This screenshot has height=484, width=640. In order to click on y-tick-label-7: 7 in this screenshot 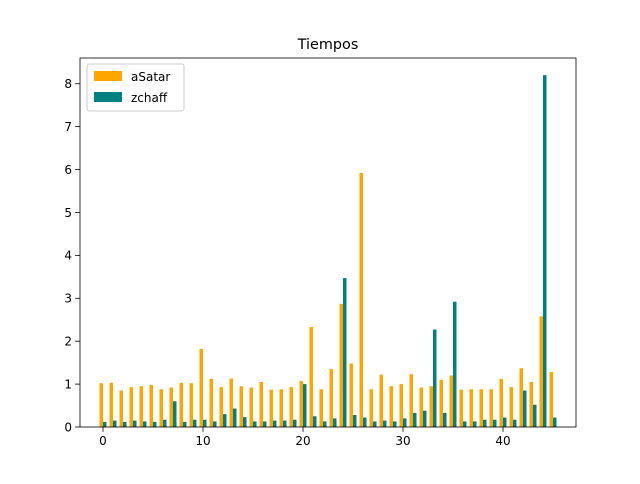, I will do `click(68, 127)`.